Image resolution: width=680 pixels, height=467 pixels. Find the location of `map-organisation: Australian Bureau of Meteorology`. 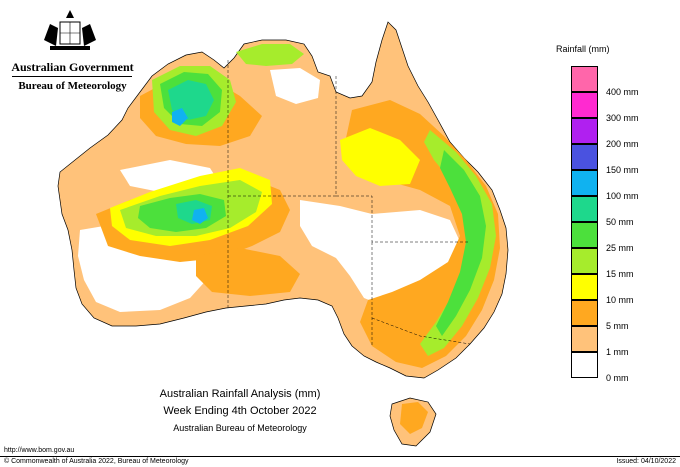

map-organisation: Australian Bureau of Meteorology is located at coordinates (240, 428).